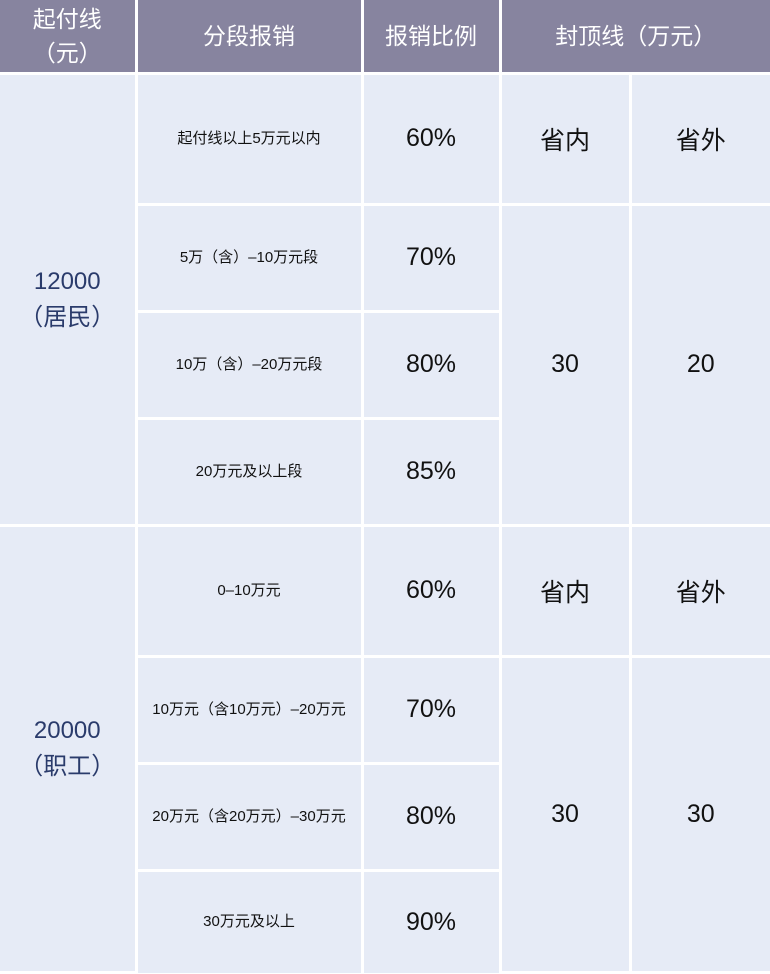 The image size is (770, 974). I want to click on table-row: 20万元（含20万元）–30万元 80%, so click(385, 816).